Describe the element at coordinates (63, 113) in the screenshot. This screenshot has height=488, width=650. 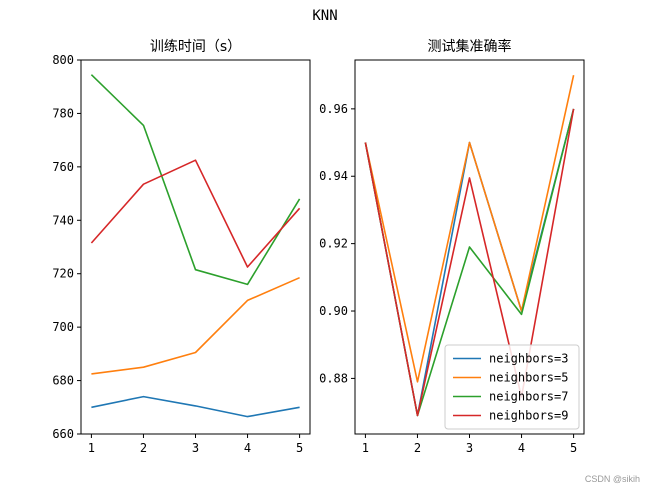
I see `y-tick-label: 780` at that location.